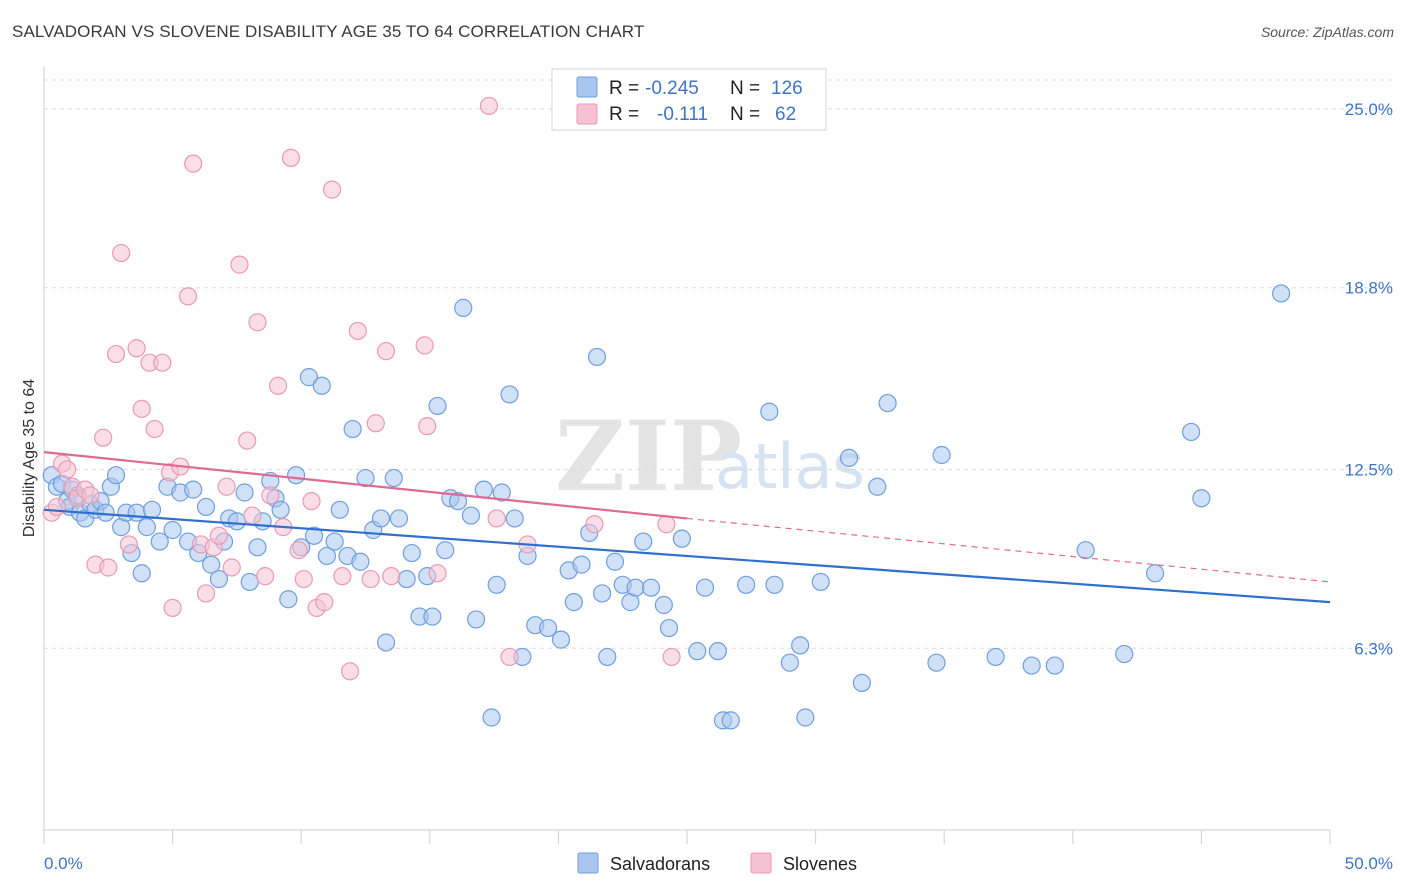  Describe the element at coordinates (717, 863) in the screenshot. I see `series-legend: Salvadorans Slovenes` at that location.